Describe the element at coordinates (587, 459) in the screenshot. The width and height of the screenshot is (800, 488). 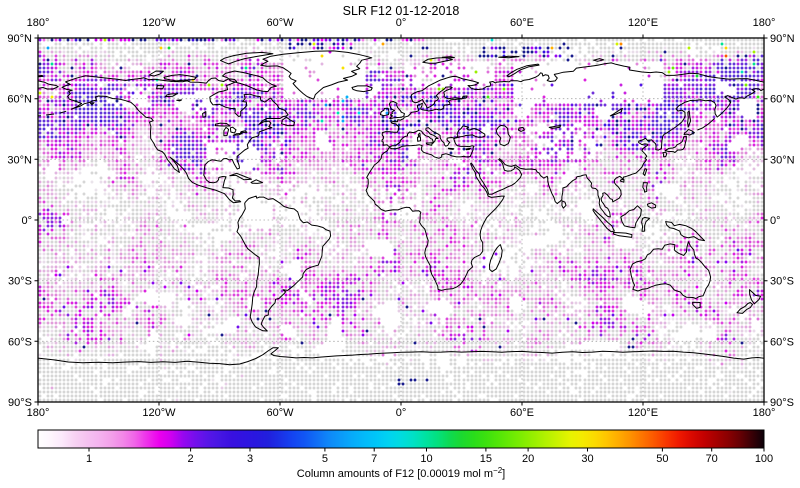
I see `svg-text: 30` at that location.